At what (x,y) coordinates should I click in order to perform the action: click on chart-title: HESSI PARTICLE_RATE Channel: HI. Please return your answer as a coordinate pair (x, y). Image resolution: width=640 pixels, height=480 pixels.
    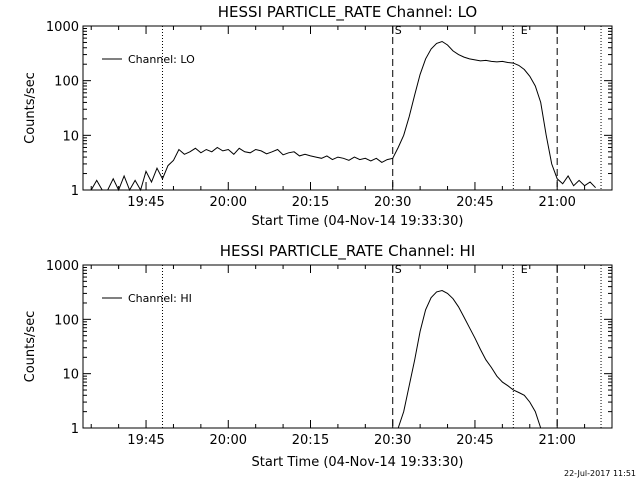
    Looking at the image, I should click on (348, 251).